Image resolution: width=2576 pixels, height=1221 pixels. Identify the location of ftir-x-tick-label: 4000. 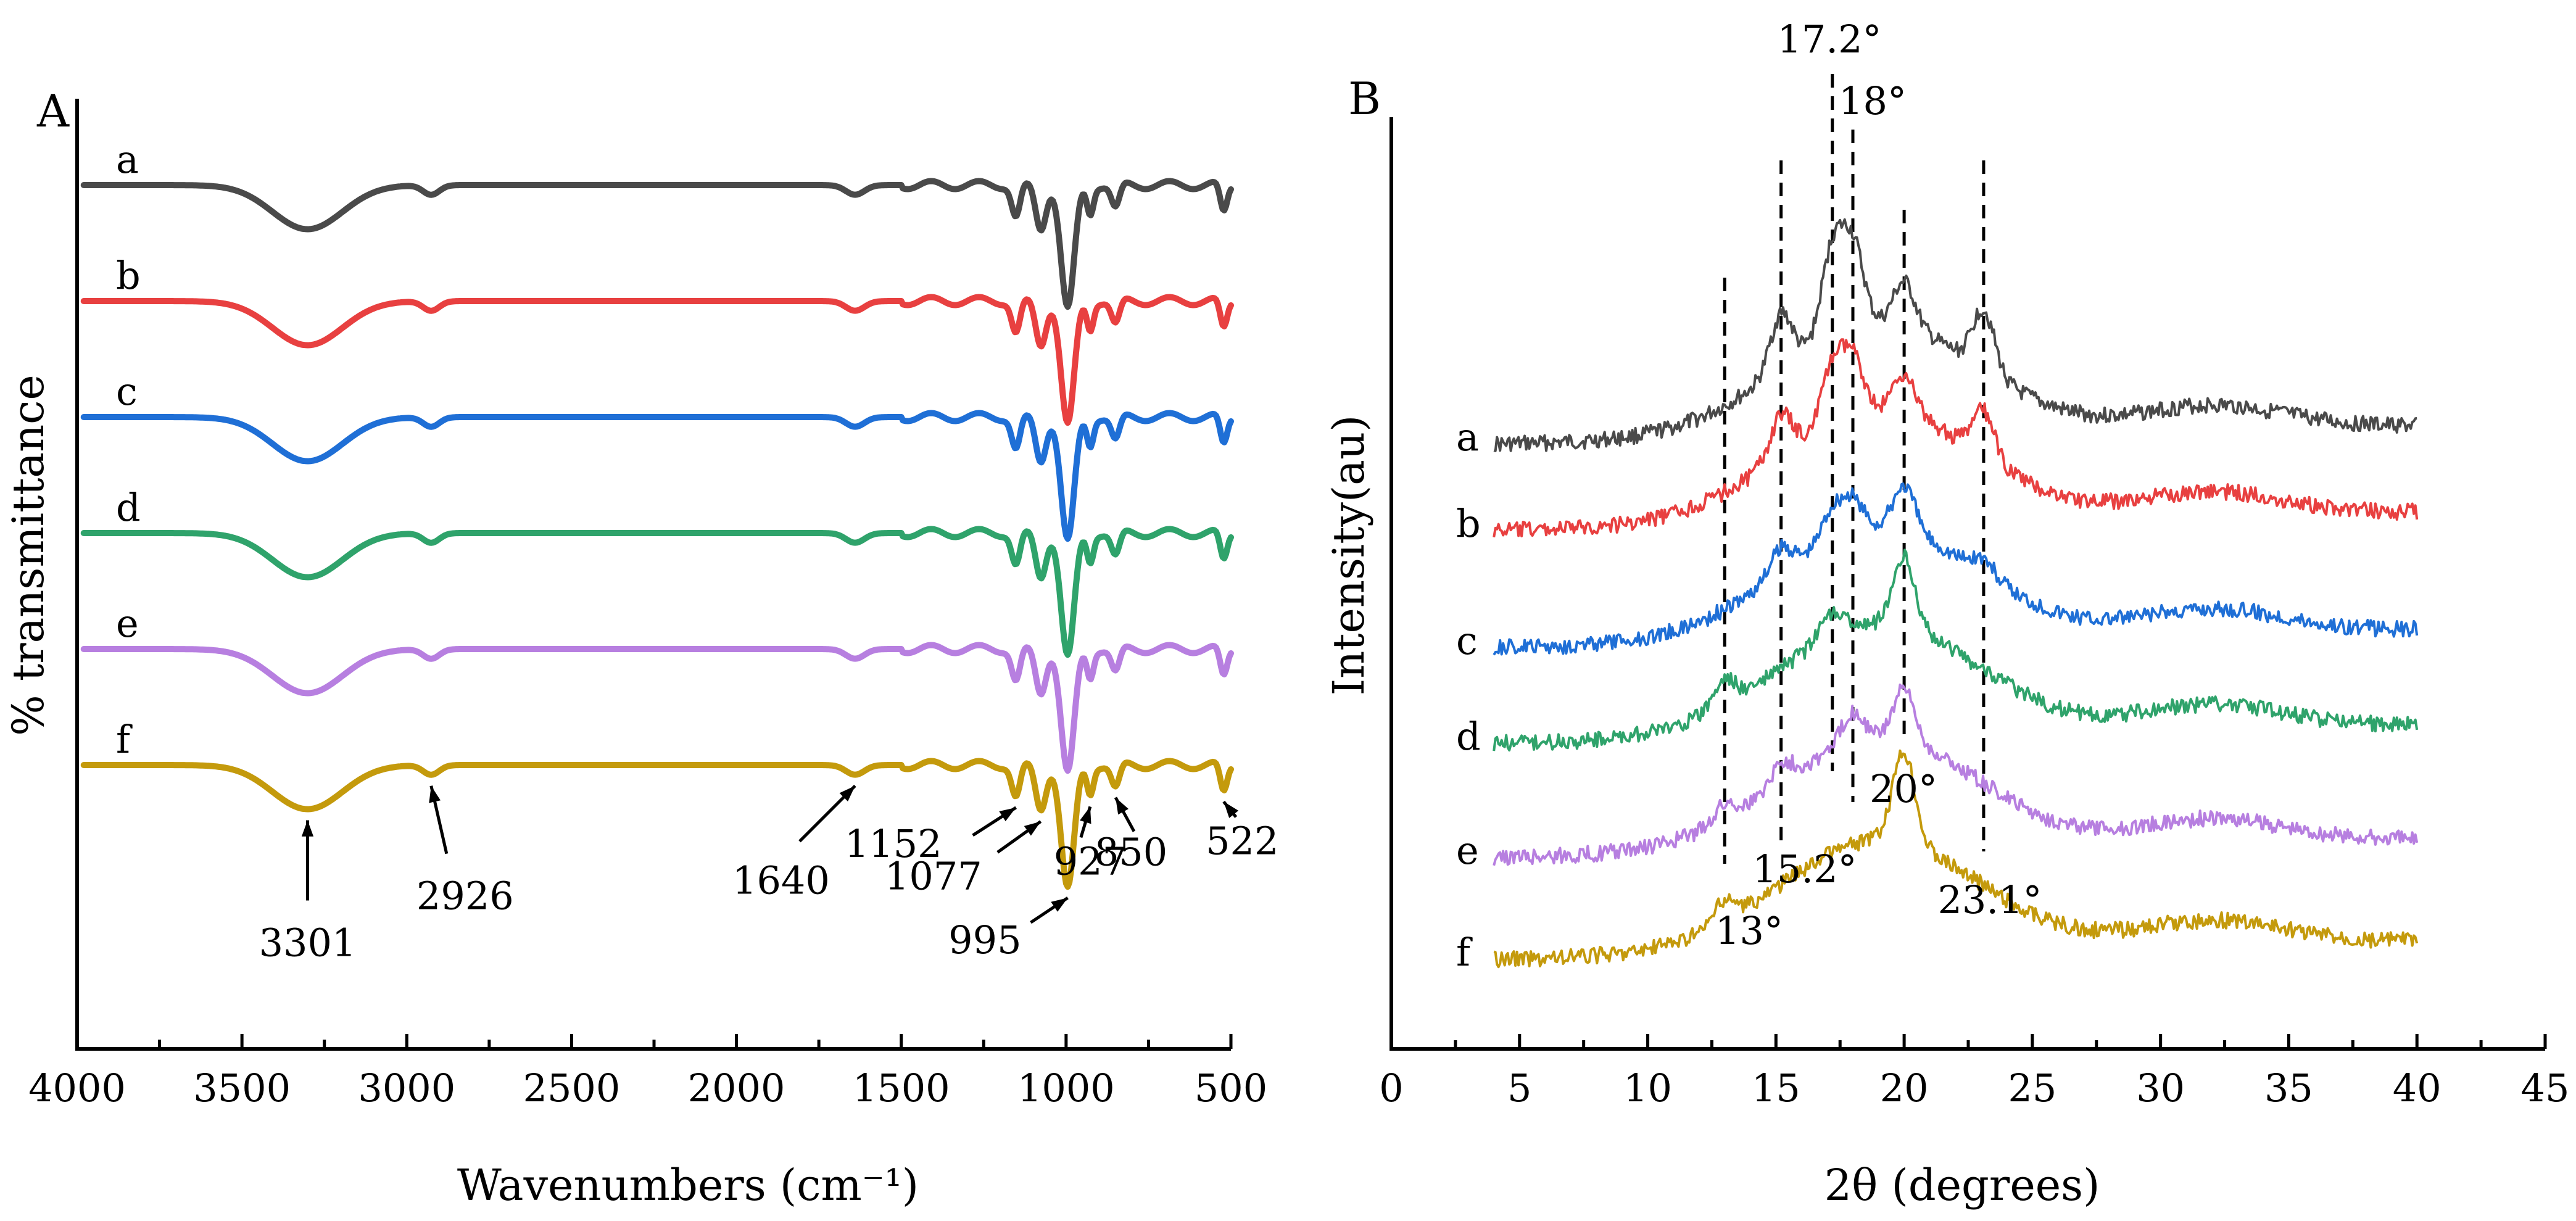
(77, 1088).